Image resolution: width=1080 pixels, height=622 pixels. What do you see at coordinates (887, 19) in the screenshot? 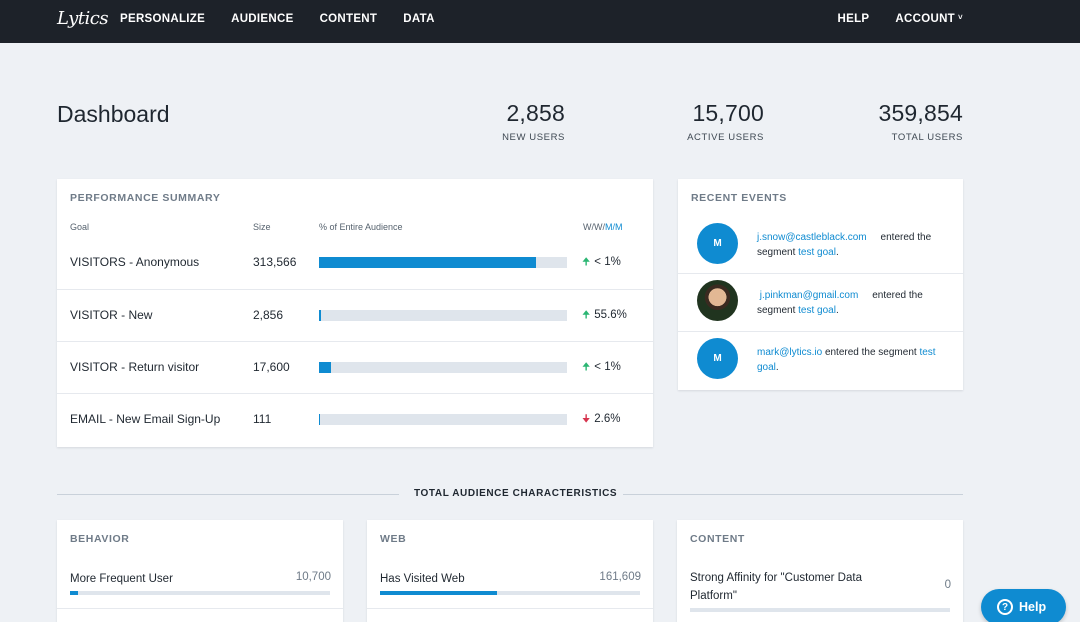
I see `secondary-nav: HELP ACCOUNT ˅` at bounding box center [887, 19].